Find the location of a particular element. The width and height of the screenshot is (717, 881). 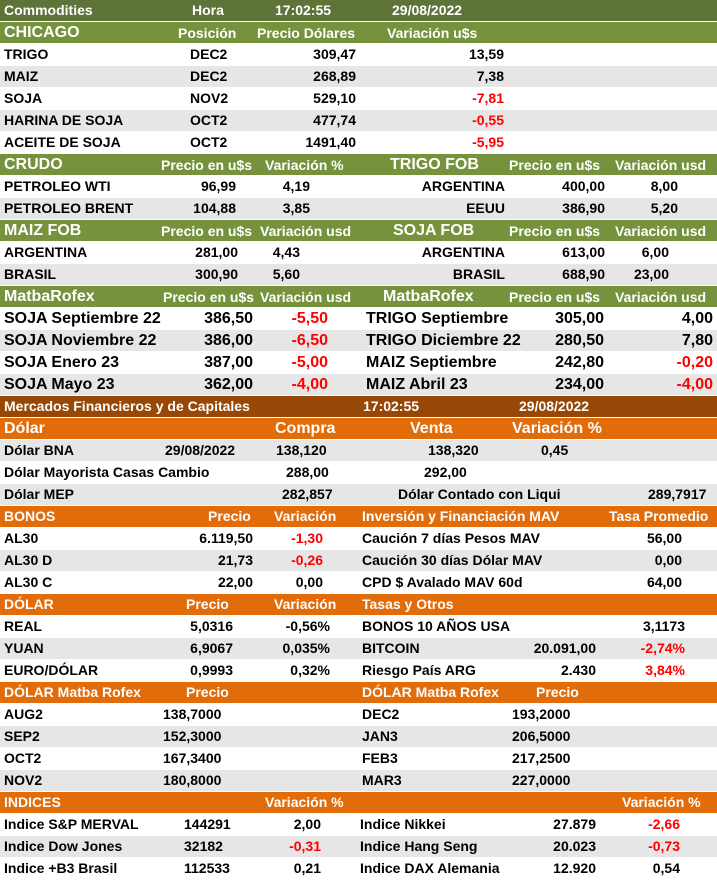

matba-dolar-left-title: DÓLAR Matba Rofex is located at coordinates (72, 692).